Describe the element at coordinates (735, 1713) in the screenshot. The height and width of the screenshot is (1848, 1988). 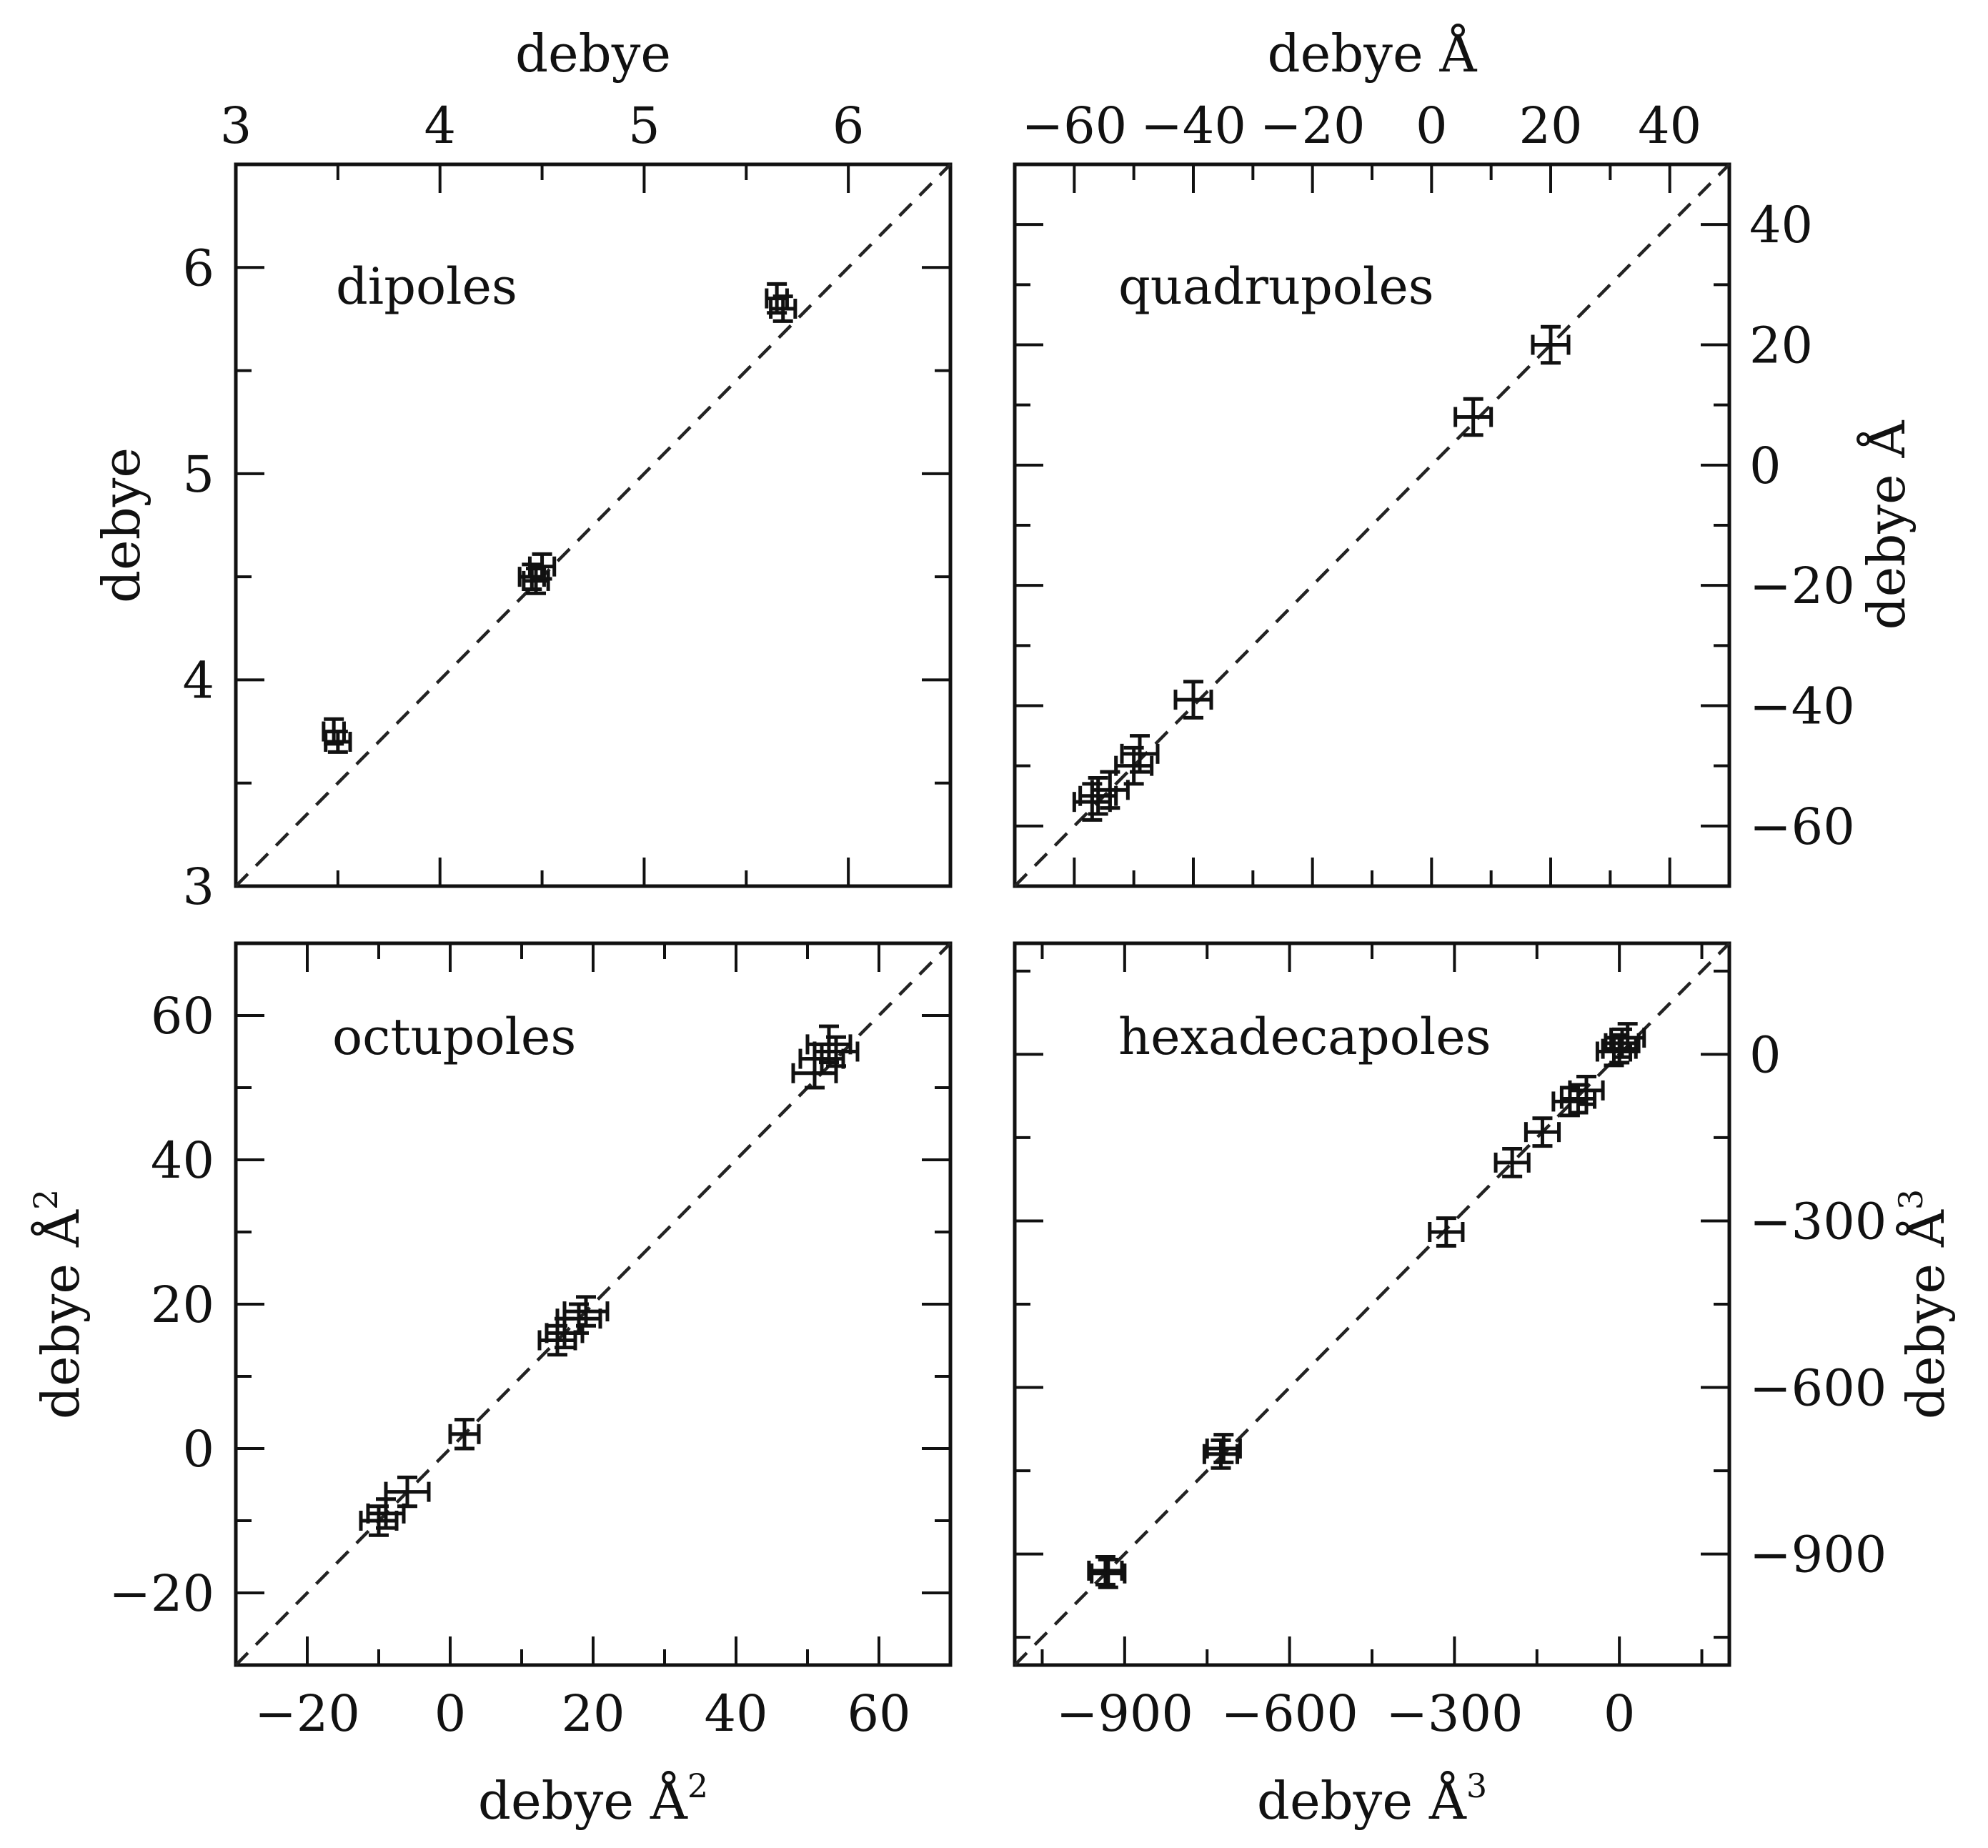
I see `octupoles-x-tick-label: 40` at that location.